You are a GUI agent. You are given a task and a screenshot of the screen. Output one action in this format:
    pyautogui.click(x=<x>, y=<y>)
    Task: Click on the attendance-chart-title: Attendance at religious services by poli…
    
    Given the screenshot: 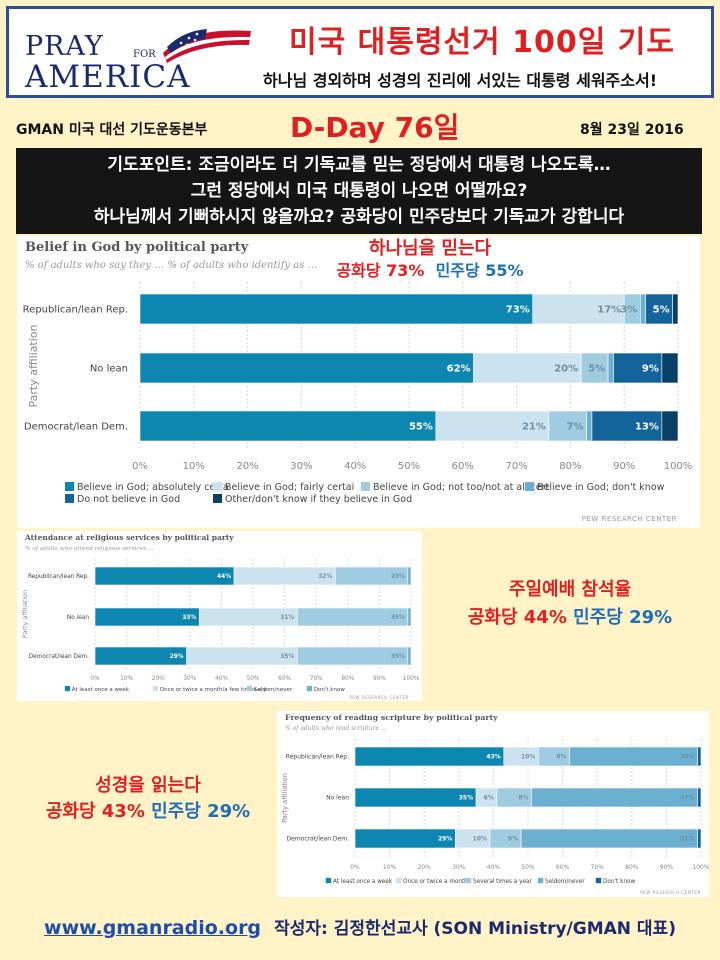 What is the action you would take?
    pyautogui.click(x=129, y=537)
    